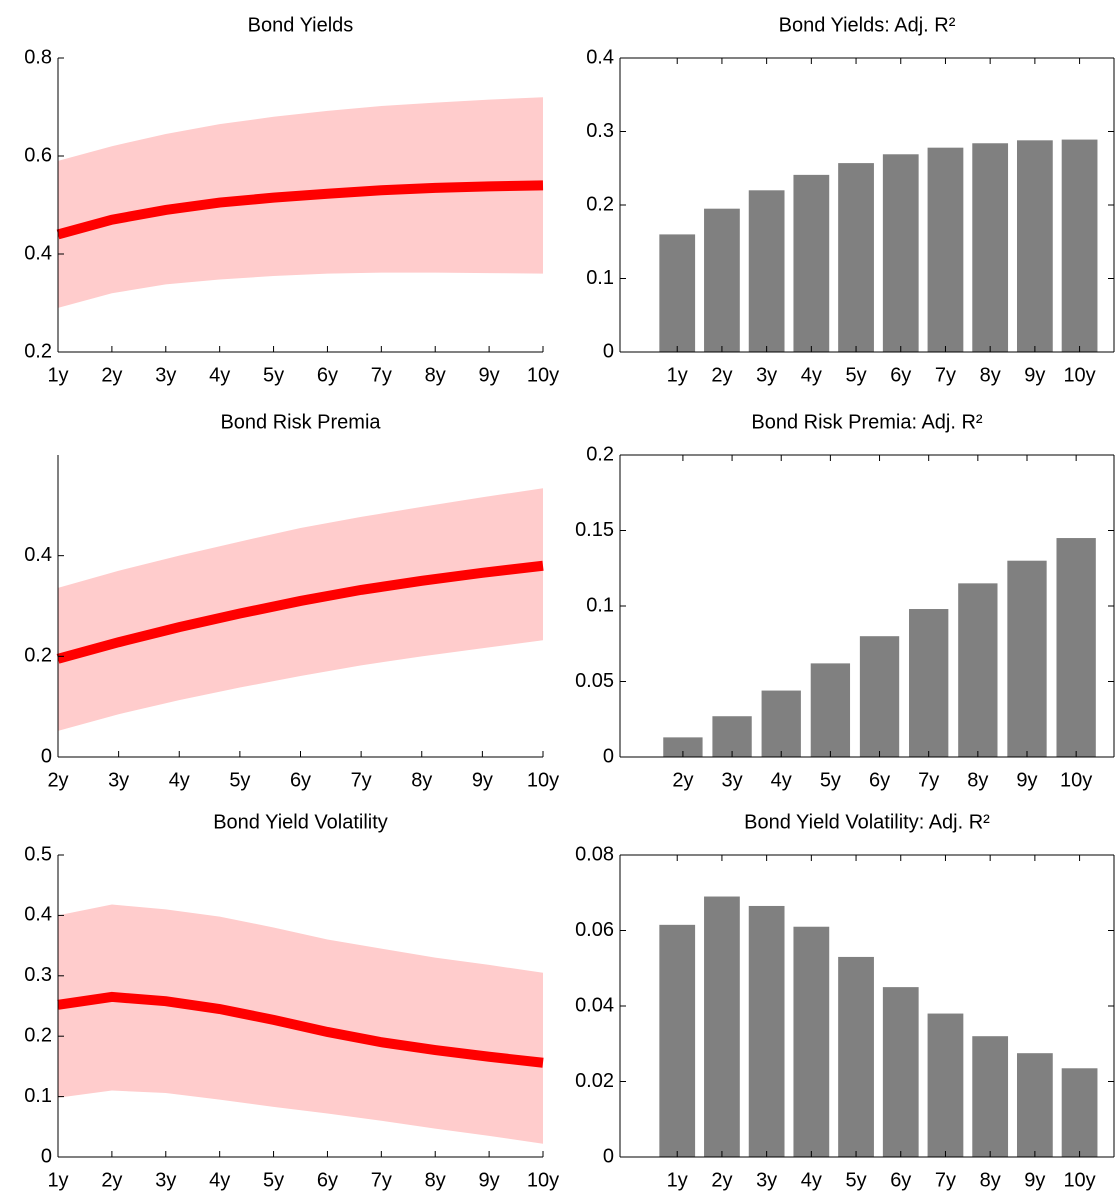 This screenshot has height=1196, width=1115. Describe the element at coordinates (867, 422) in the screenshot. I see `chart-title: Bond Risk Premia: Adj. R²` at that location.